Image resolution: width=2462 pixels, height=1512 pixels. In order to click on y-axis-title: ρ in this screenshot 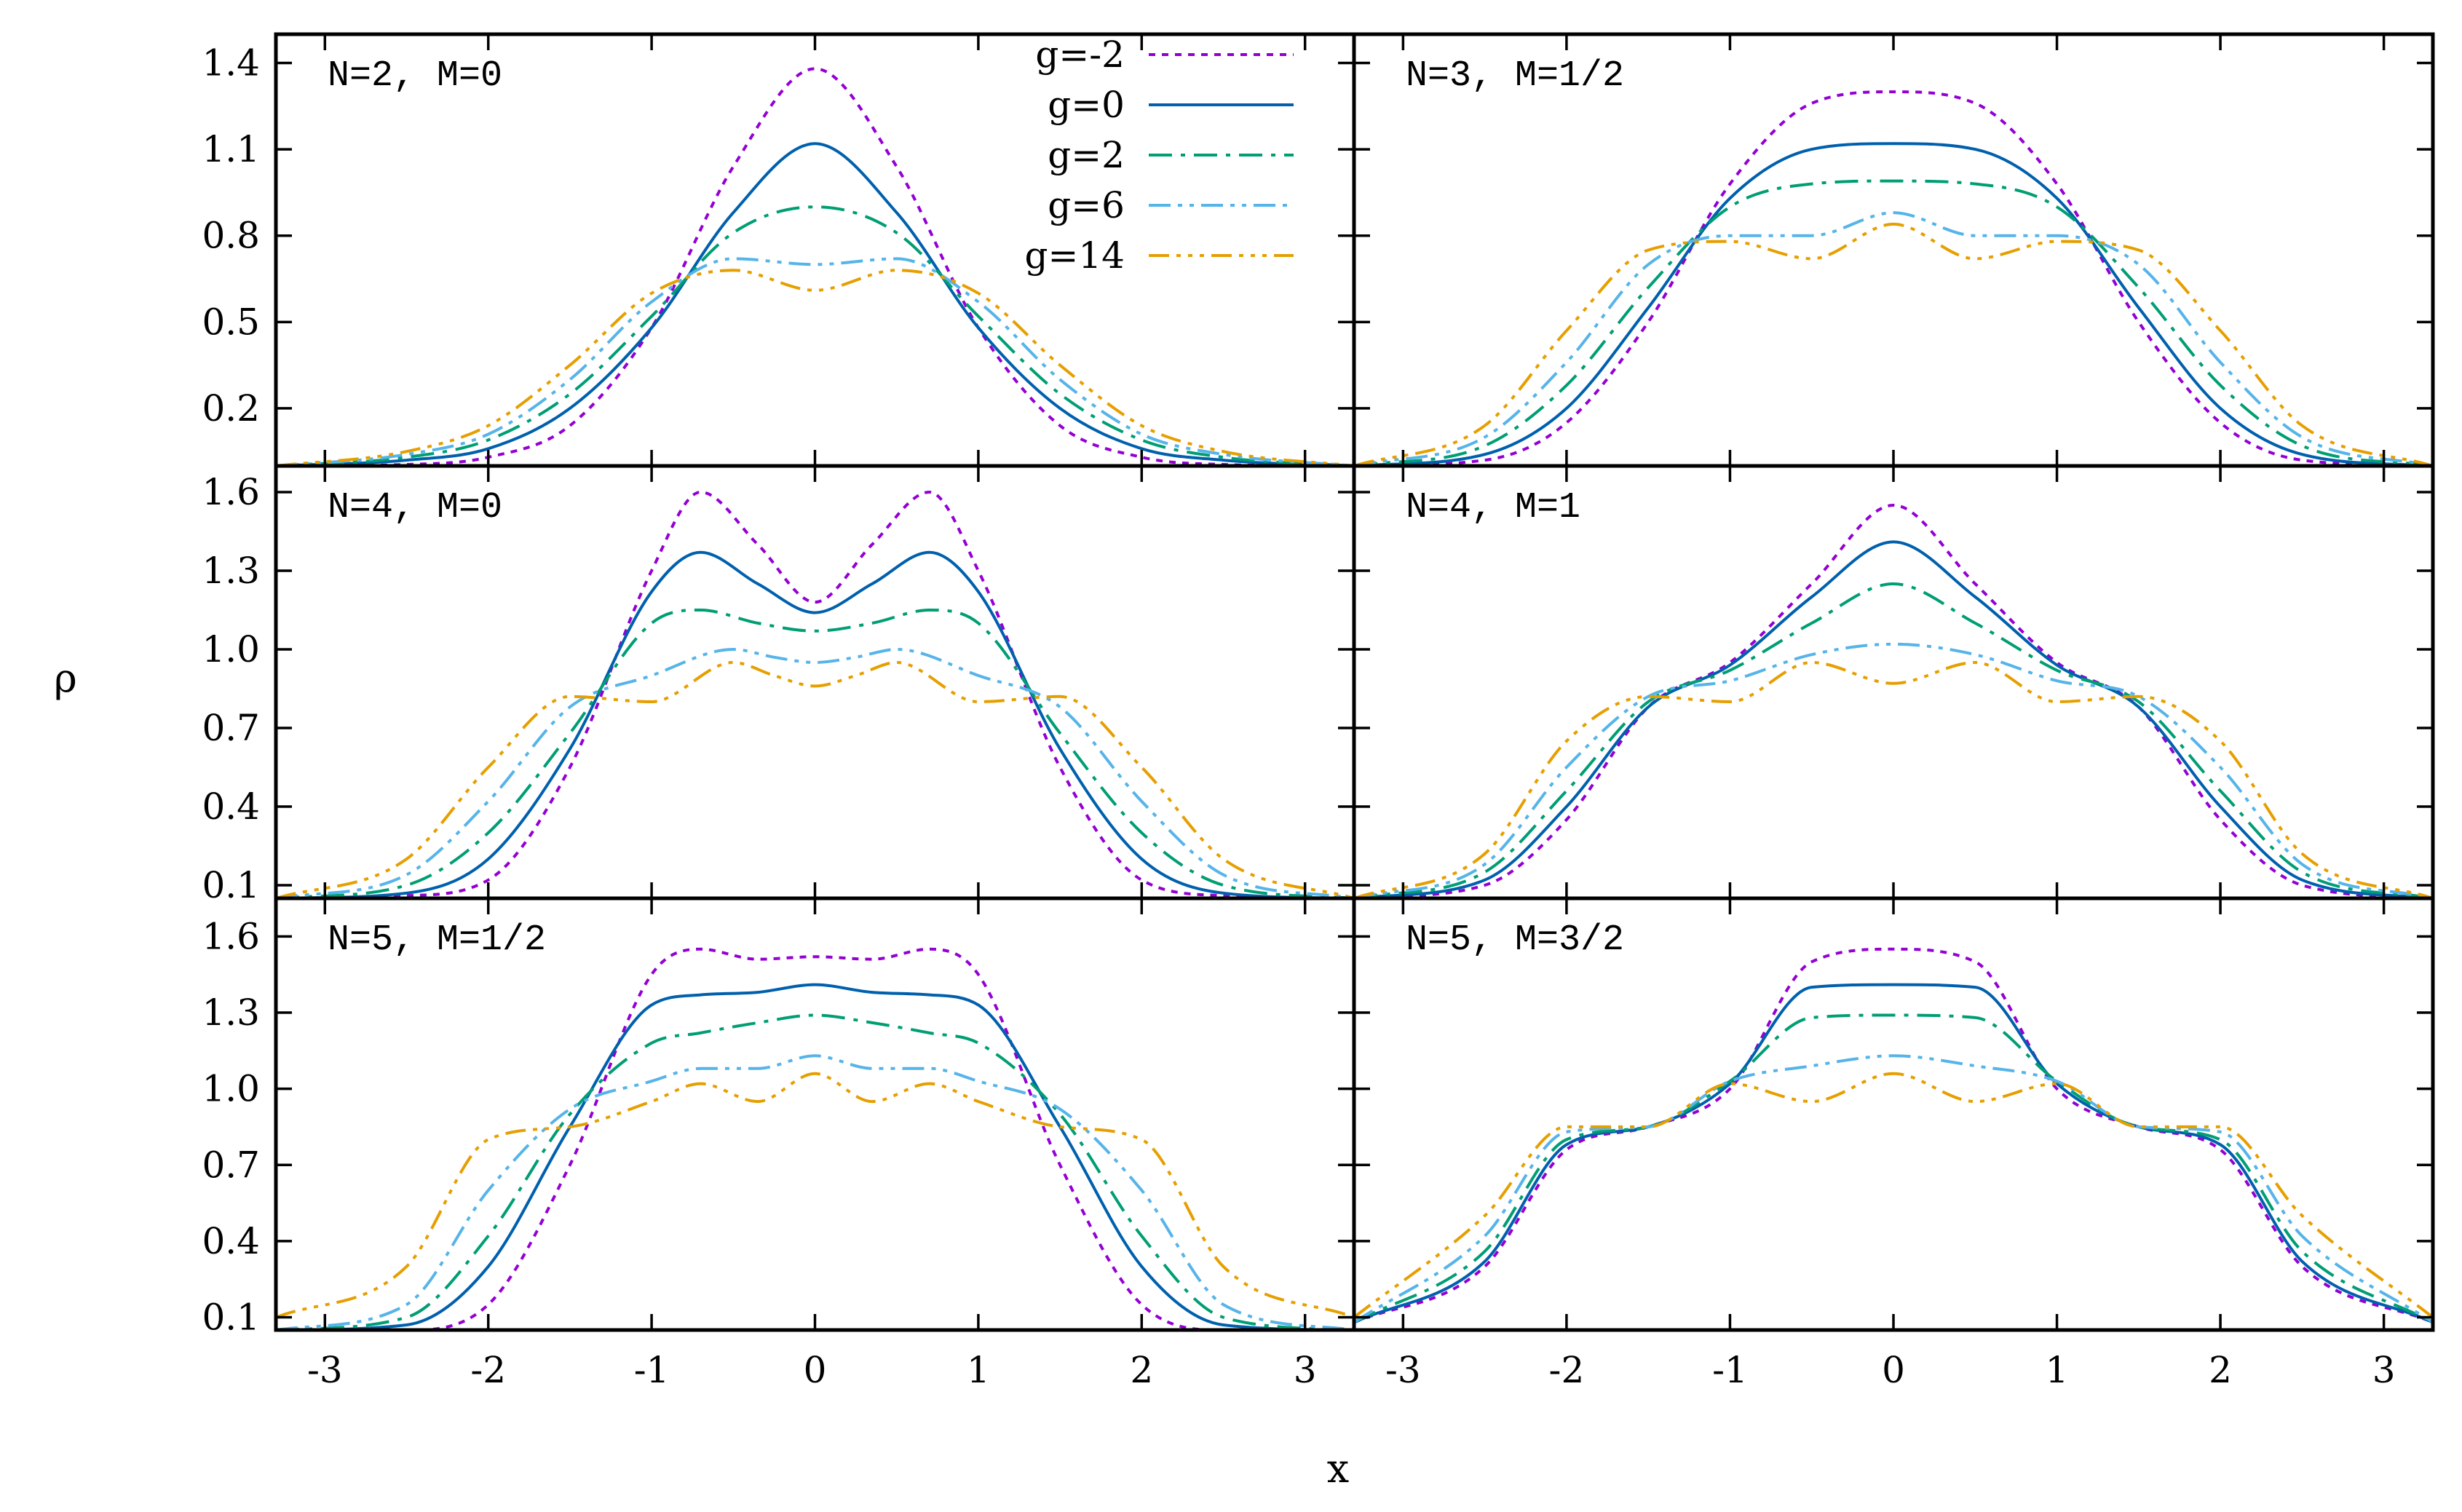, I will do `click(65, 678)`.